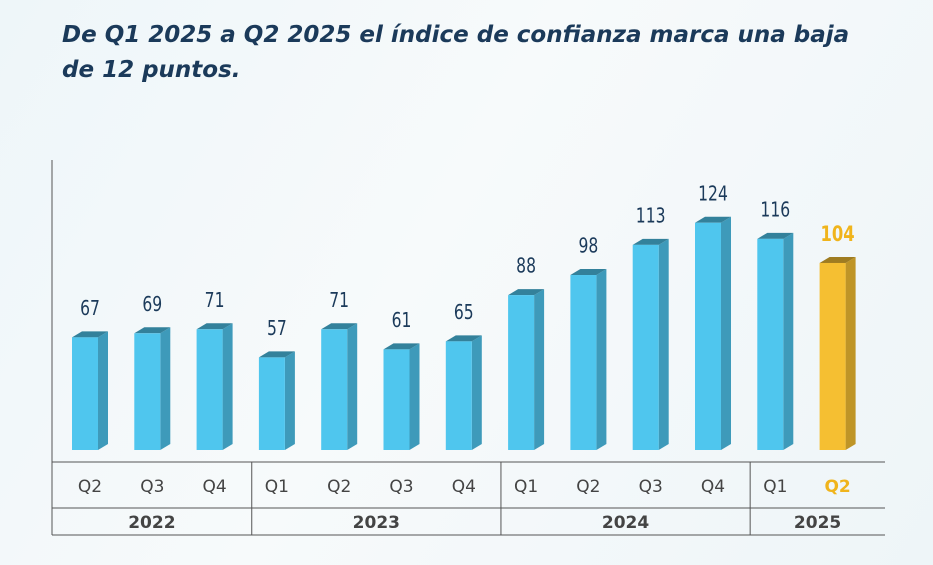  What do you see at coordinates (625, 523) in the screenshot?
I see `group-label: 2024` at bounding box center [625, 523].